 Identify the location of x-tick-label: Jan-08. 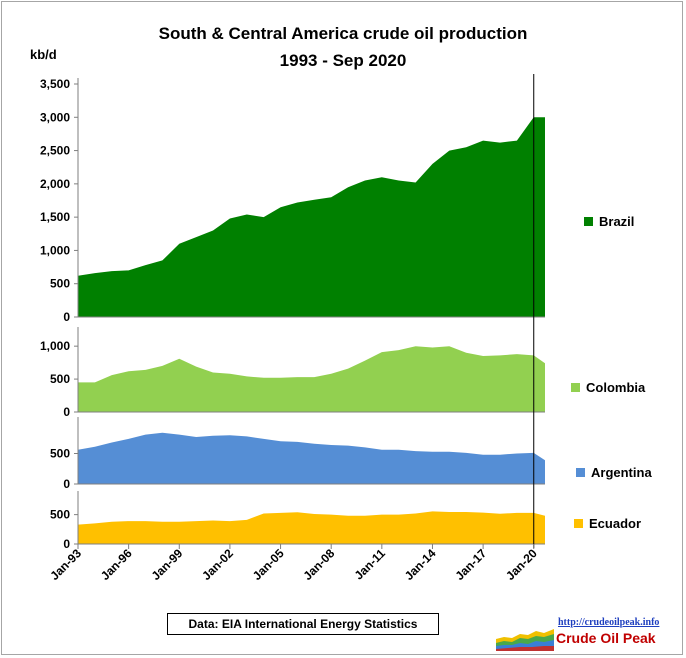
(319, 564).